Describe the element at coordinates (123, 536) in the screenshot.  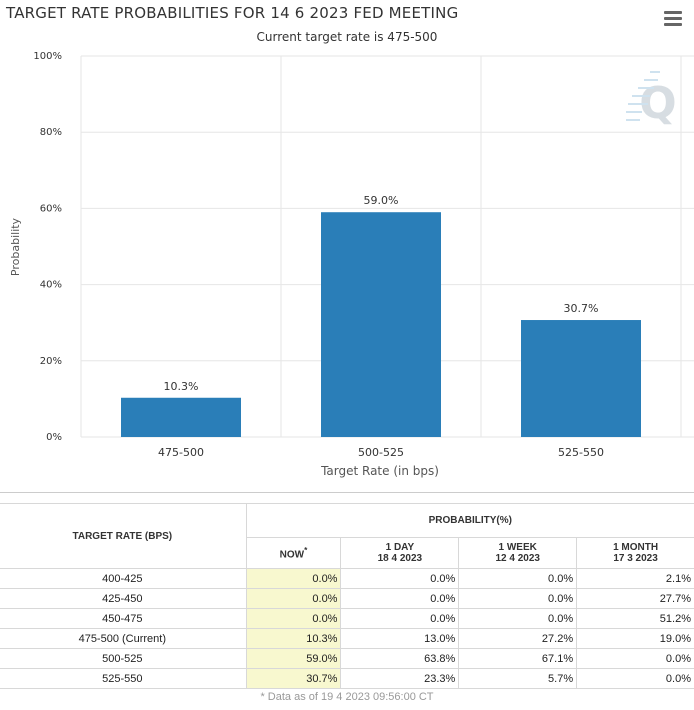
I see `col-target-rate: TARGET RATE (BPS)` at that location.